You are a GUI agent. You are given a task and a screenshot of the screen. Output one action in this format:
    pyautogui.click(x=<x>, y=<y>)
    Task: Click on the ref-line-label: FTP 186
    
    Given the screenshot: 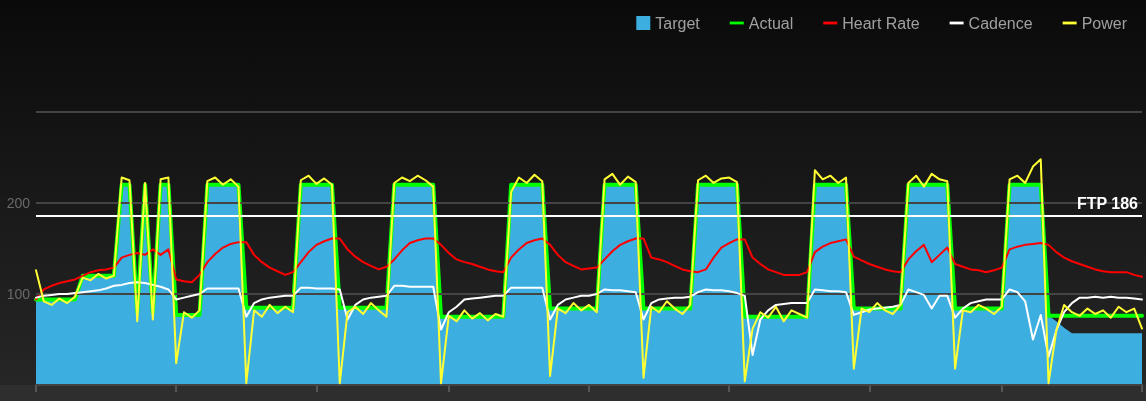 What is the action you would take?
    pyautogui.click(x=1107, y=204)
    